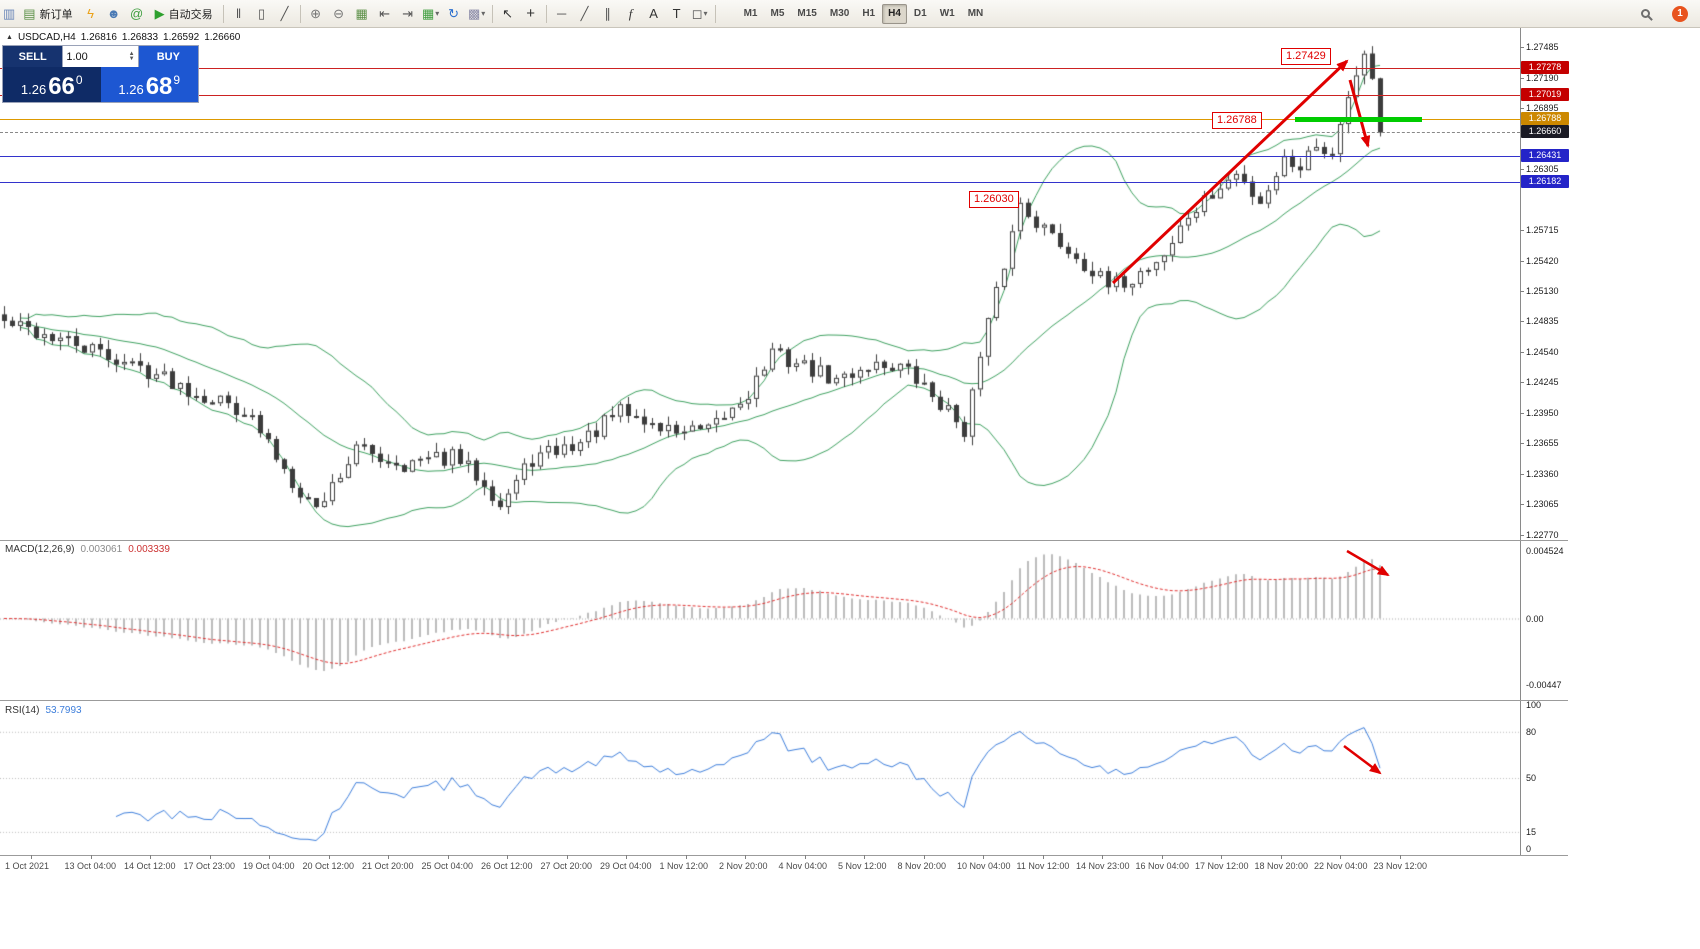  Describe the element at coordinates (1680, 13) in the screenshot. I see `notification-badge: 1` at that location.